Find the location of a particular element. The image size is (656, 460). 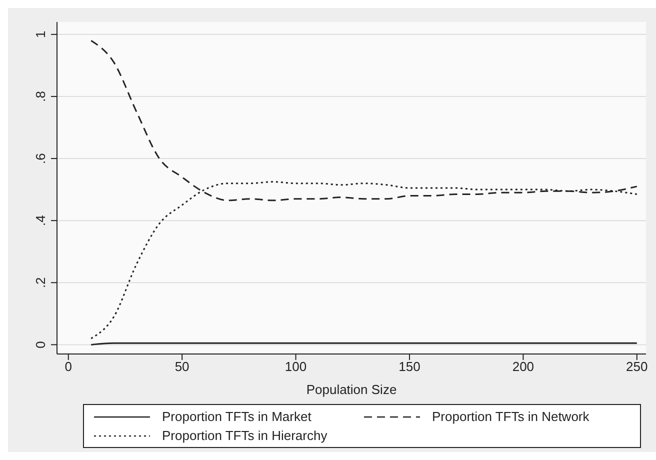

x-tick-label: 50 is located at coordinates (182, 366).